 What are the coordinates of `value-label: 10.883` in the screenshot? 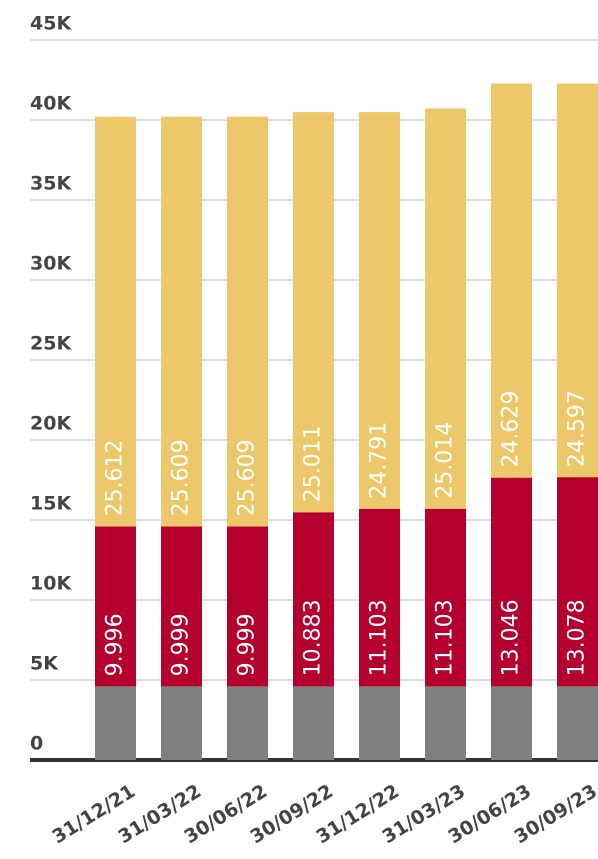 It's located at (313, 637).